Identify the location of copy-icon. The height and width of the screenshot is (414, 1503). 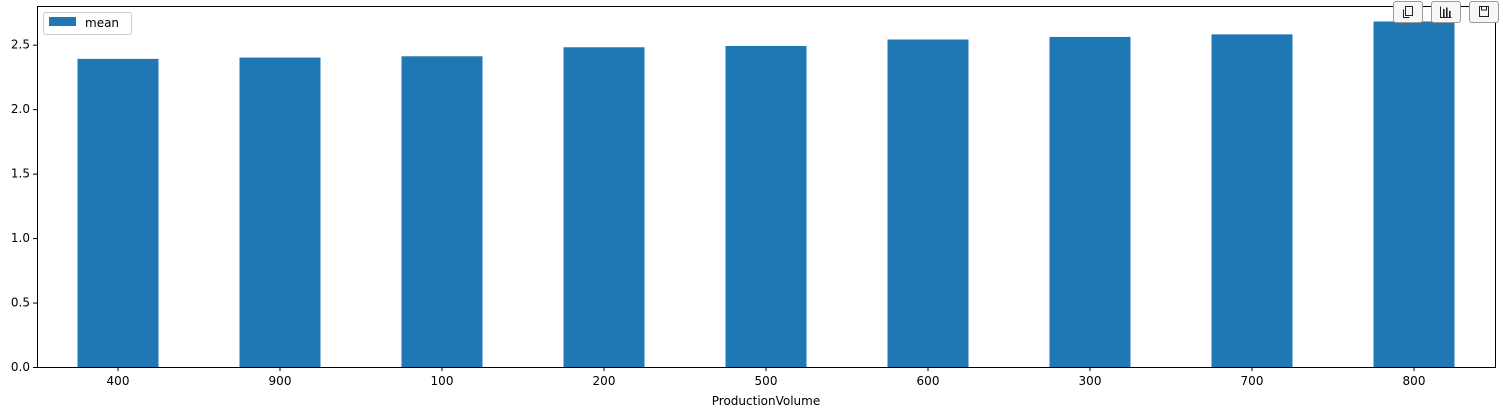
(1408, 12).